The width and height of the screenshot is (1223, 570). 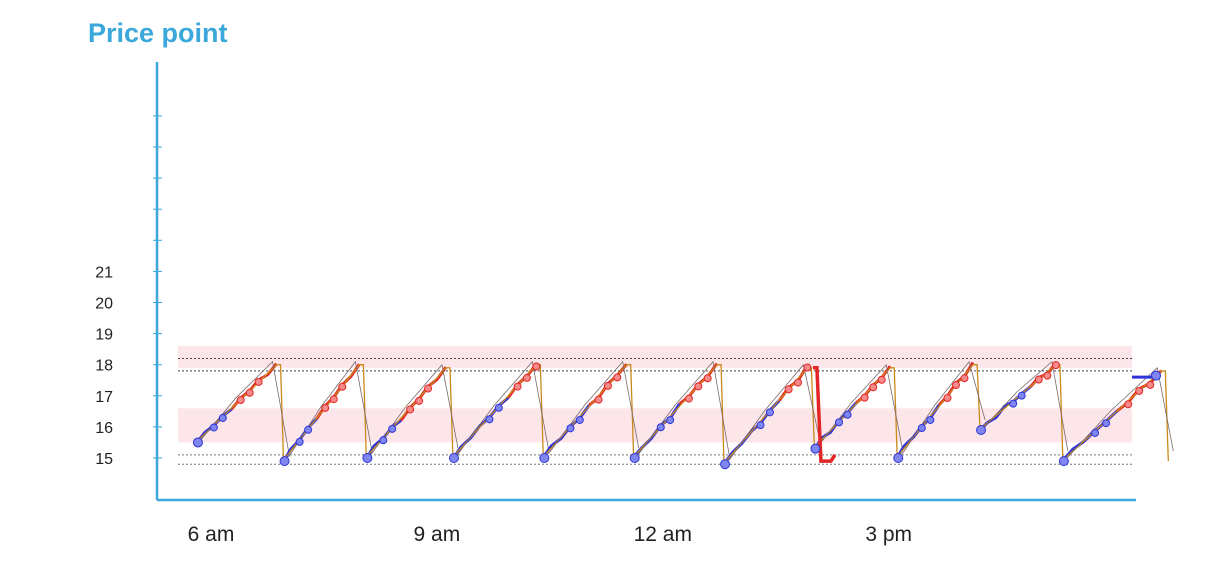 I want to click on y-tick-label: 16, so click(x=104, y=428).